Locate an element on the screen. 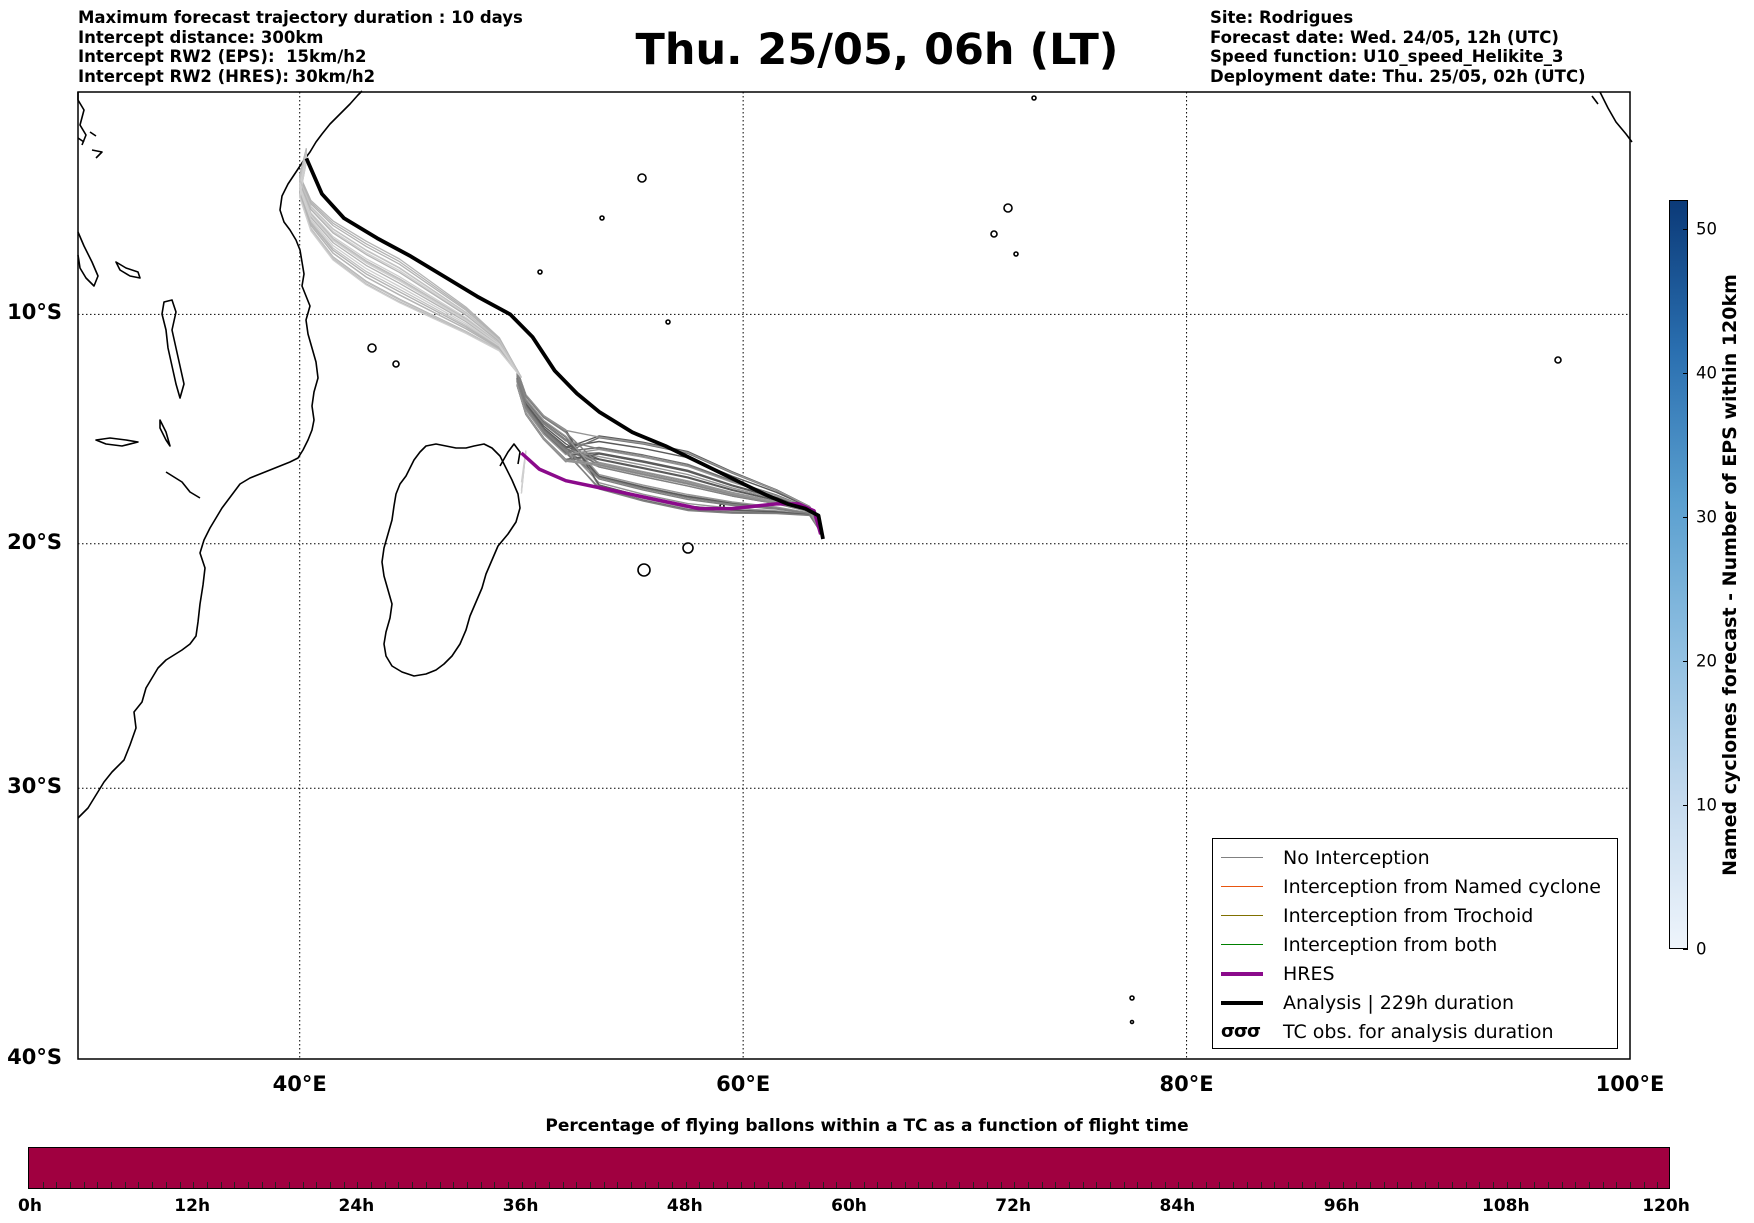  cyclone-count-colorbar is located at coordinates (1678, 574).